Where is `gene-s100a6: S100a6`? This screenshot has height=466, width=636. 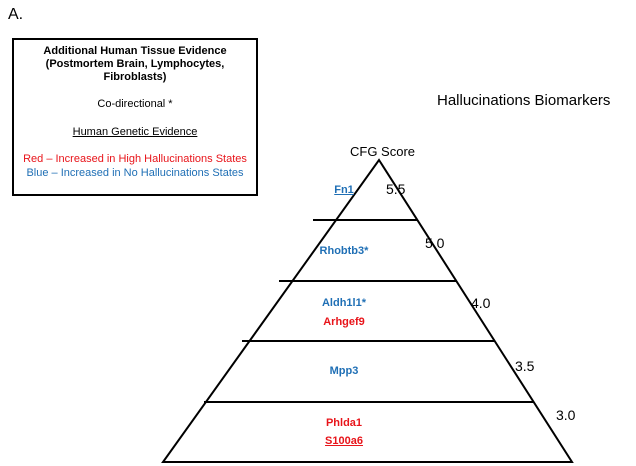
gene-s100a6: S100a6 is located at coordinates (344, 441).